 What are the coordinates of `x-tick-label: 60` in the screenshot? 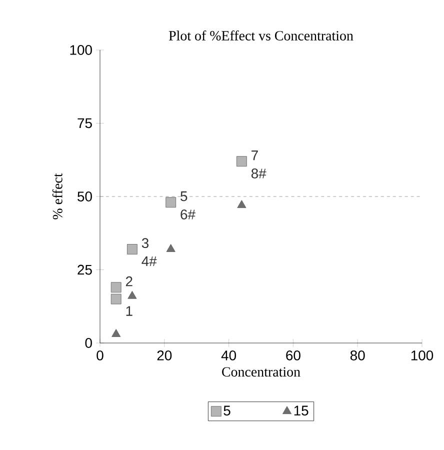 It's located at (293, 355).